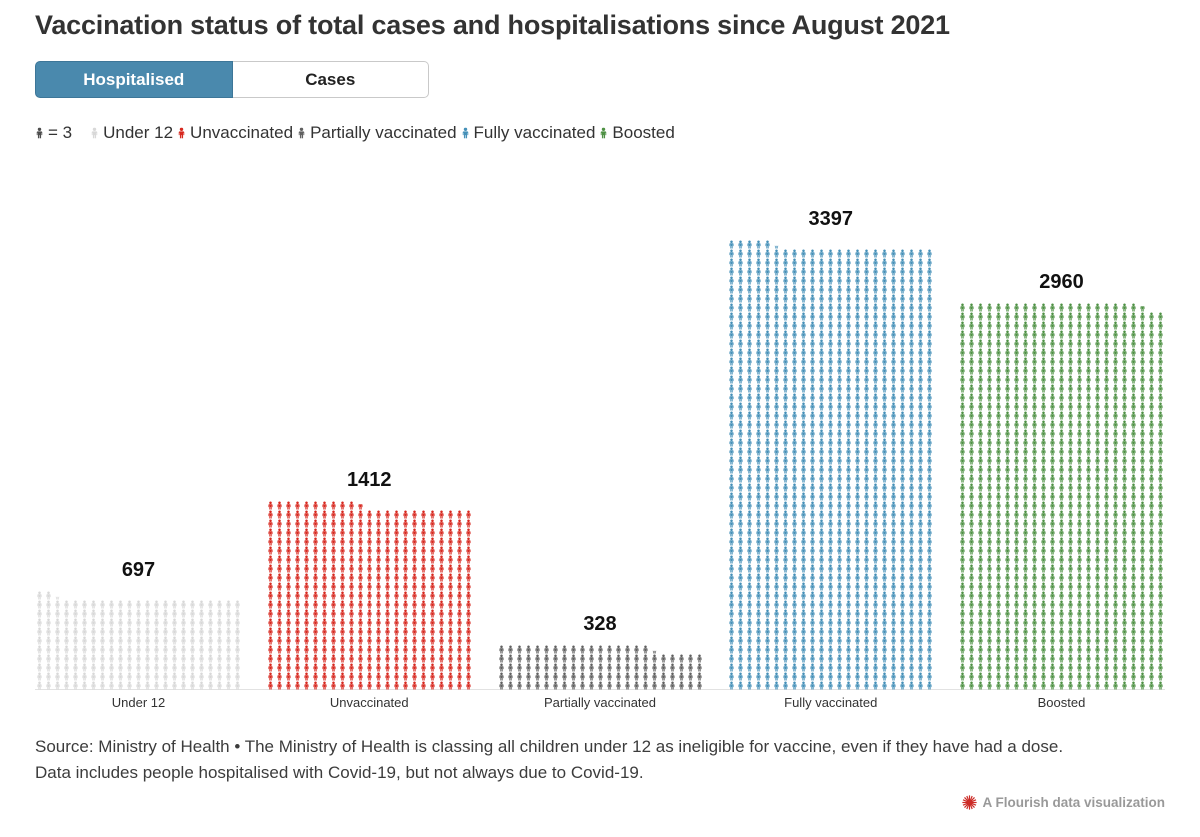 The image size is (1200, 837). Describe the element at coordinates (600, 802) in the screenshot. I see `flourish-attribution: A Flourish data visualization` at that location.